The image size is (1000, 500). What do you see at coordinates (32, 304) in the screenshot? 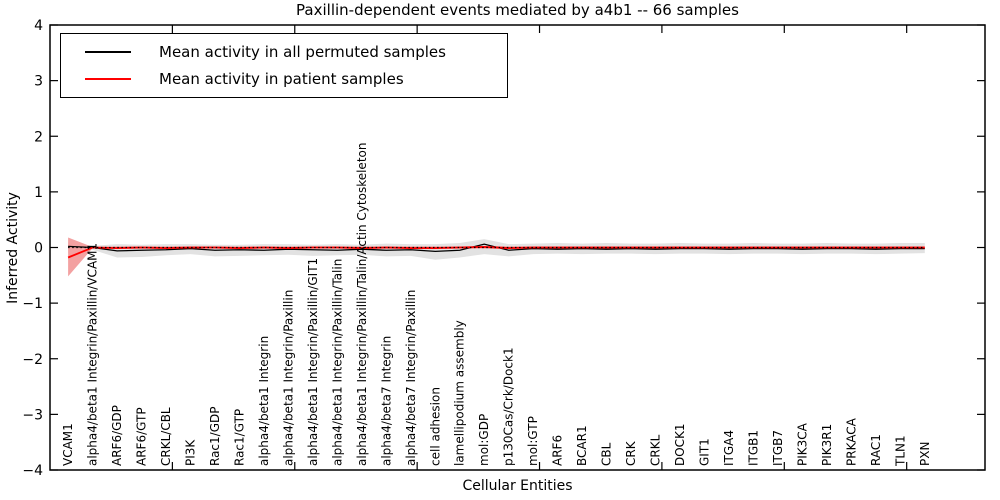
I see `y-tick-label: −1` at bounding box center [32, 304].